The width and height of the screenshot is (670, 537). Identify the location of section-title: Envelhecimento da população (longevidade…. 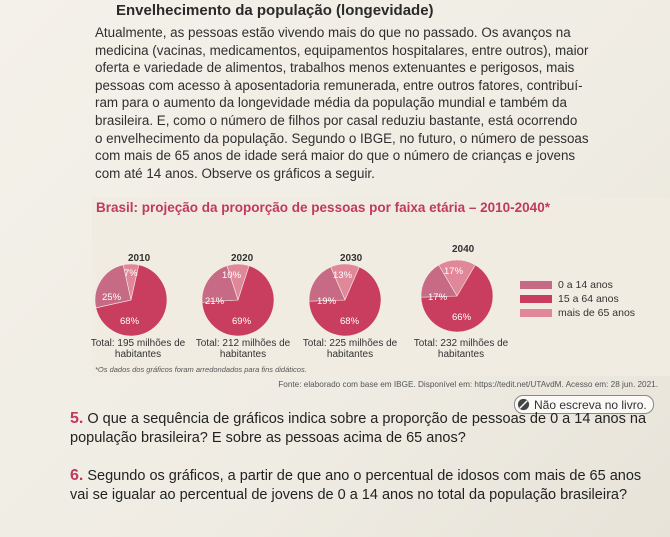
(275, 10).